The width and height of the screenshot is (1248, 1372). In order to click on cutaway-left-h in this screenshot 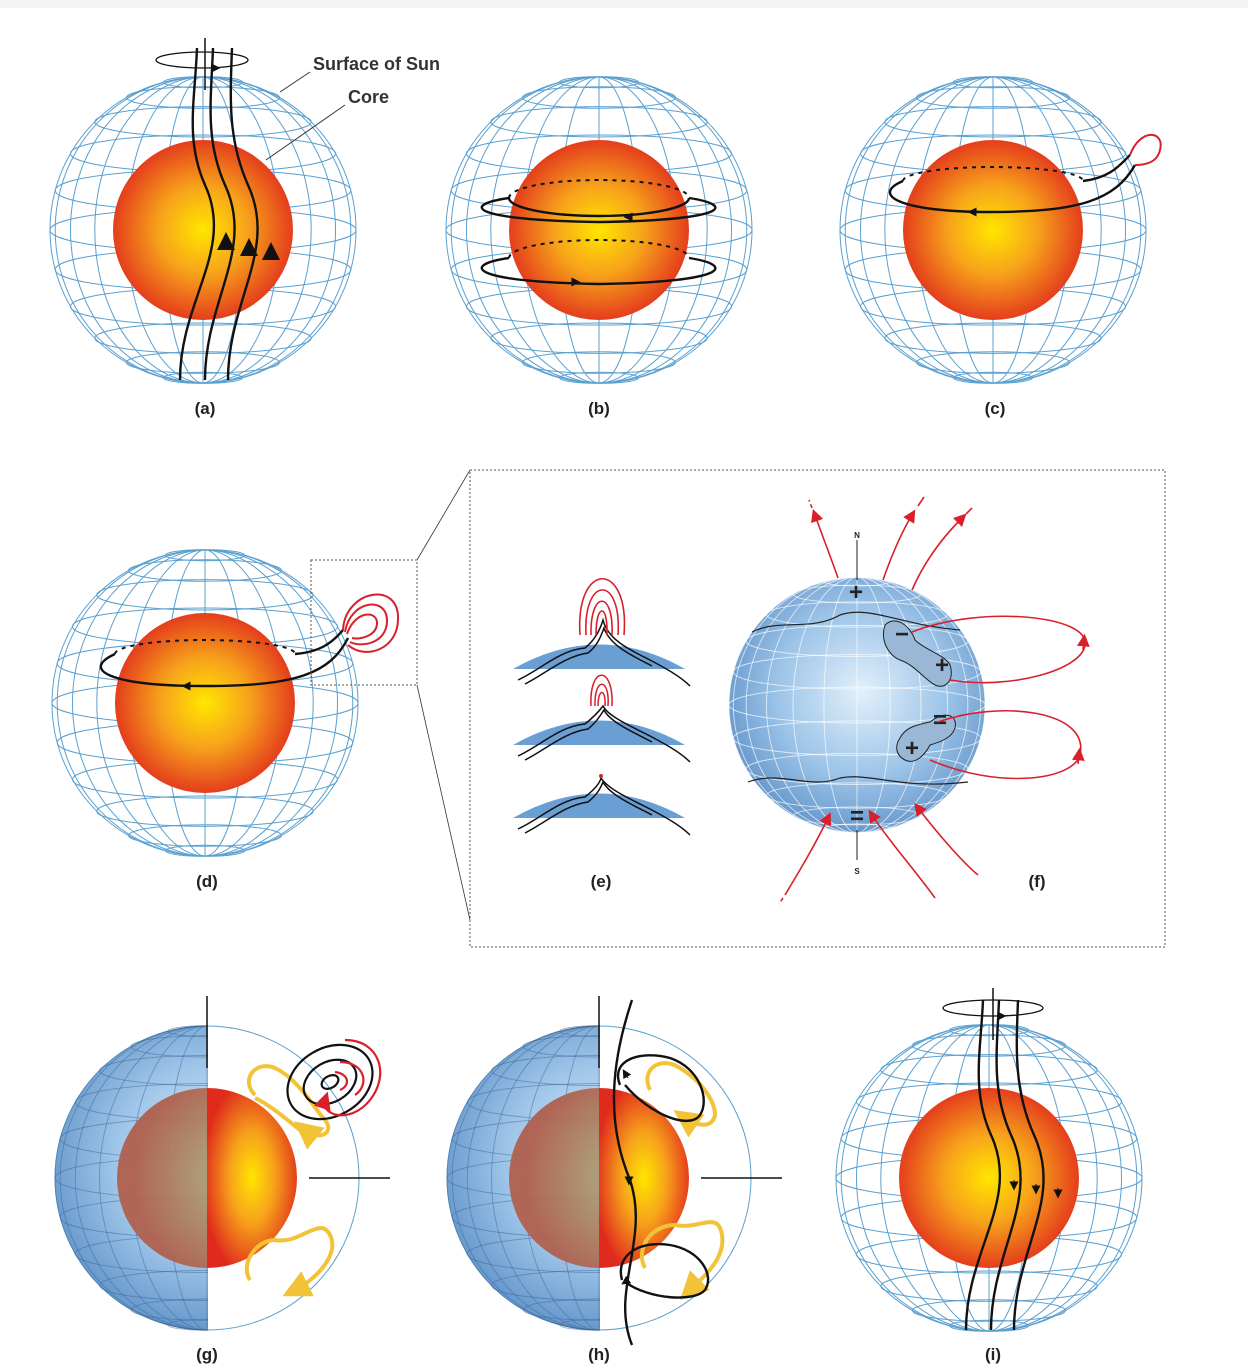, I will do `click(523, 1178)`.